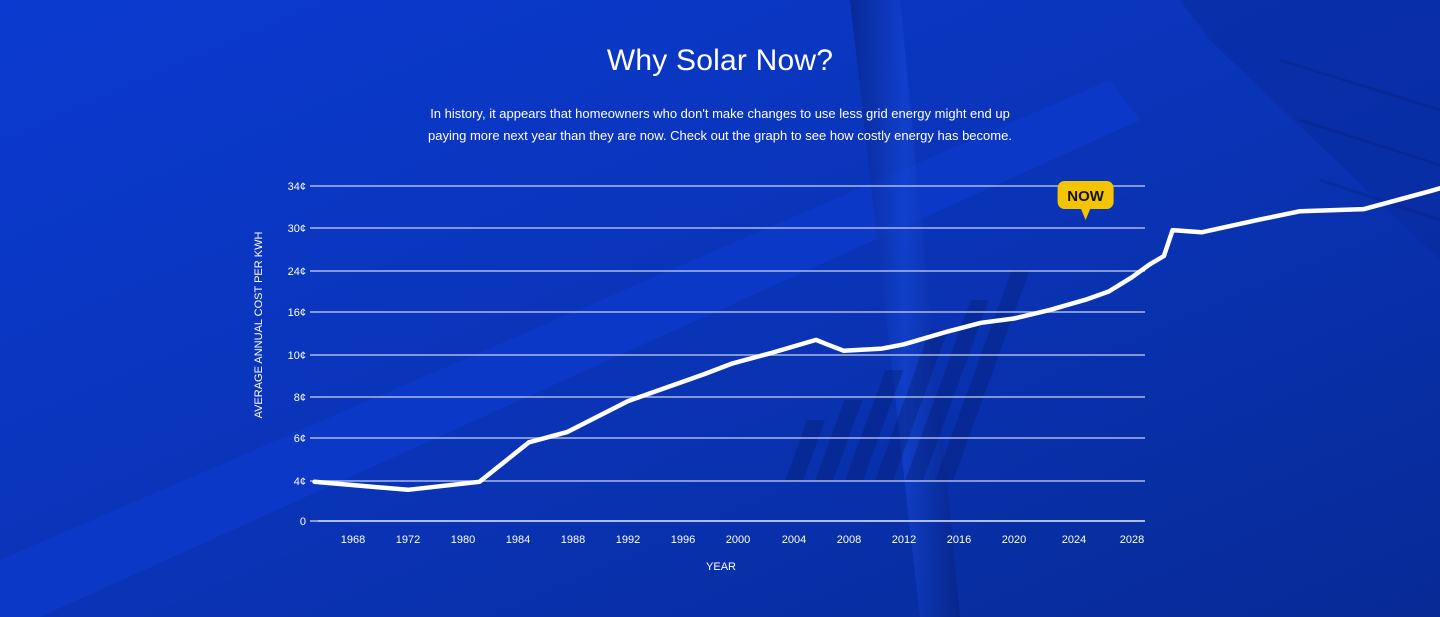 Image resolution: width=1440 pixels, height=617 pixels. Describe the element at coordinates (300, 398) in the screenshot. I see `y-tick-label: 8¢` at that location.